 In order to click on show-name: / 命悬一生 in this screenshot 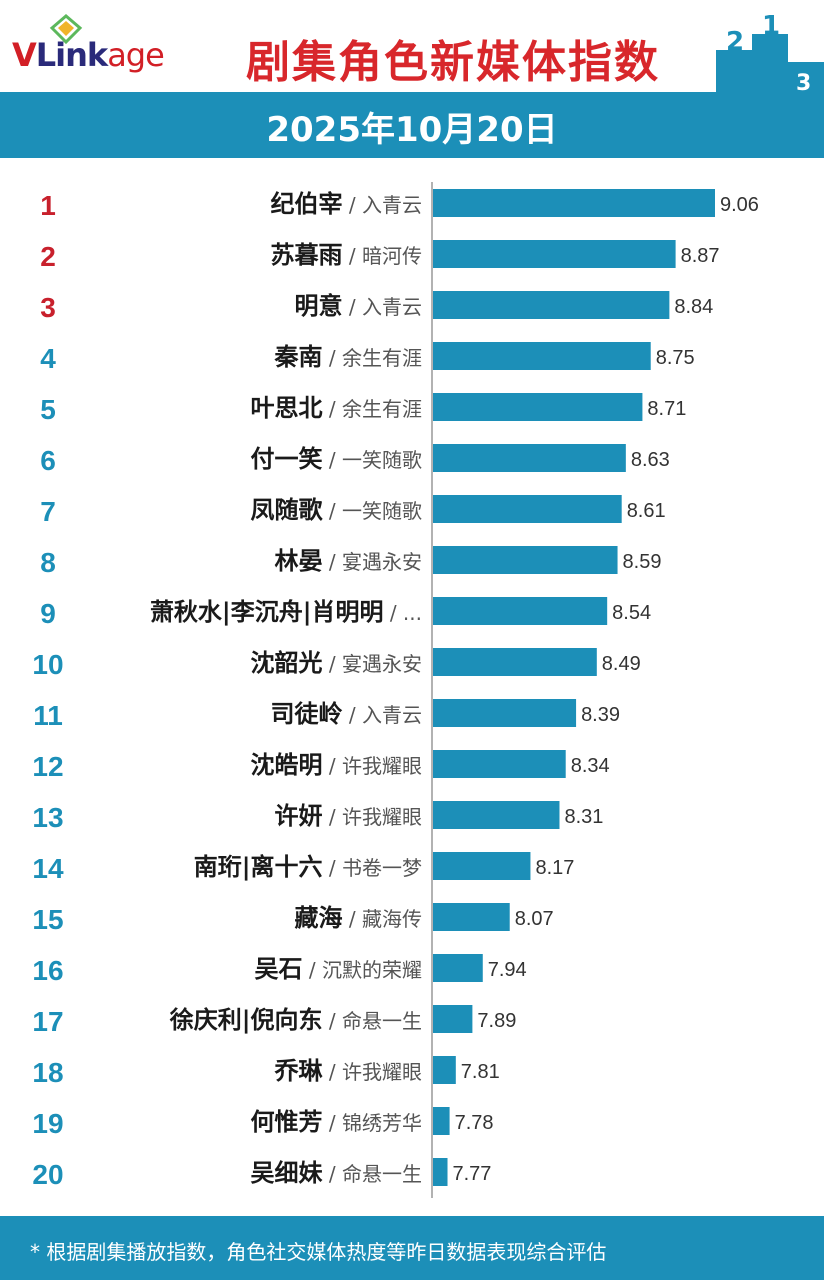, I will do `click(372, 1021)`.